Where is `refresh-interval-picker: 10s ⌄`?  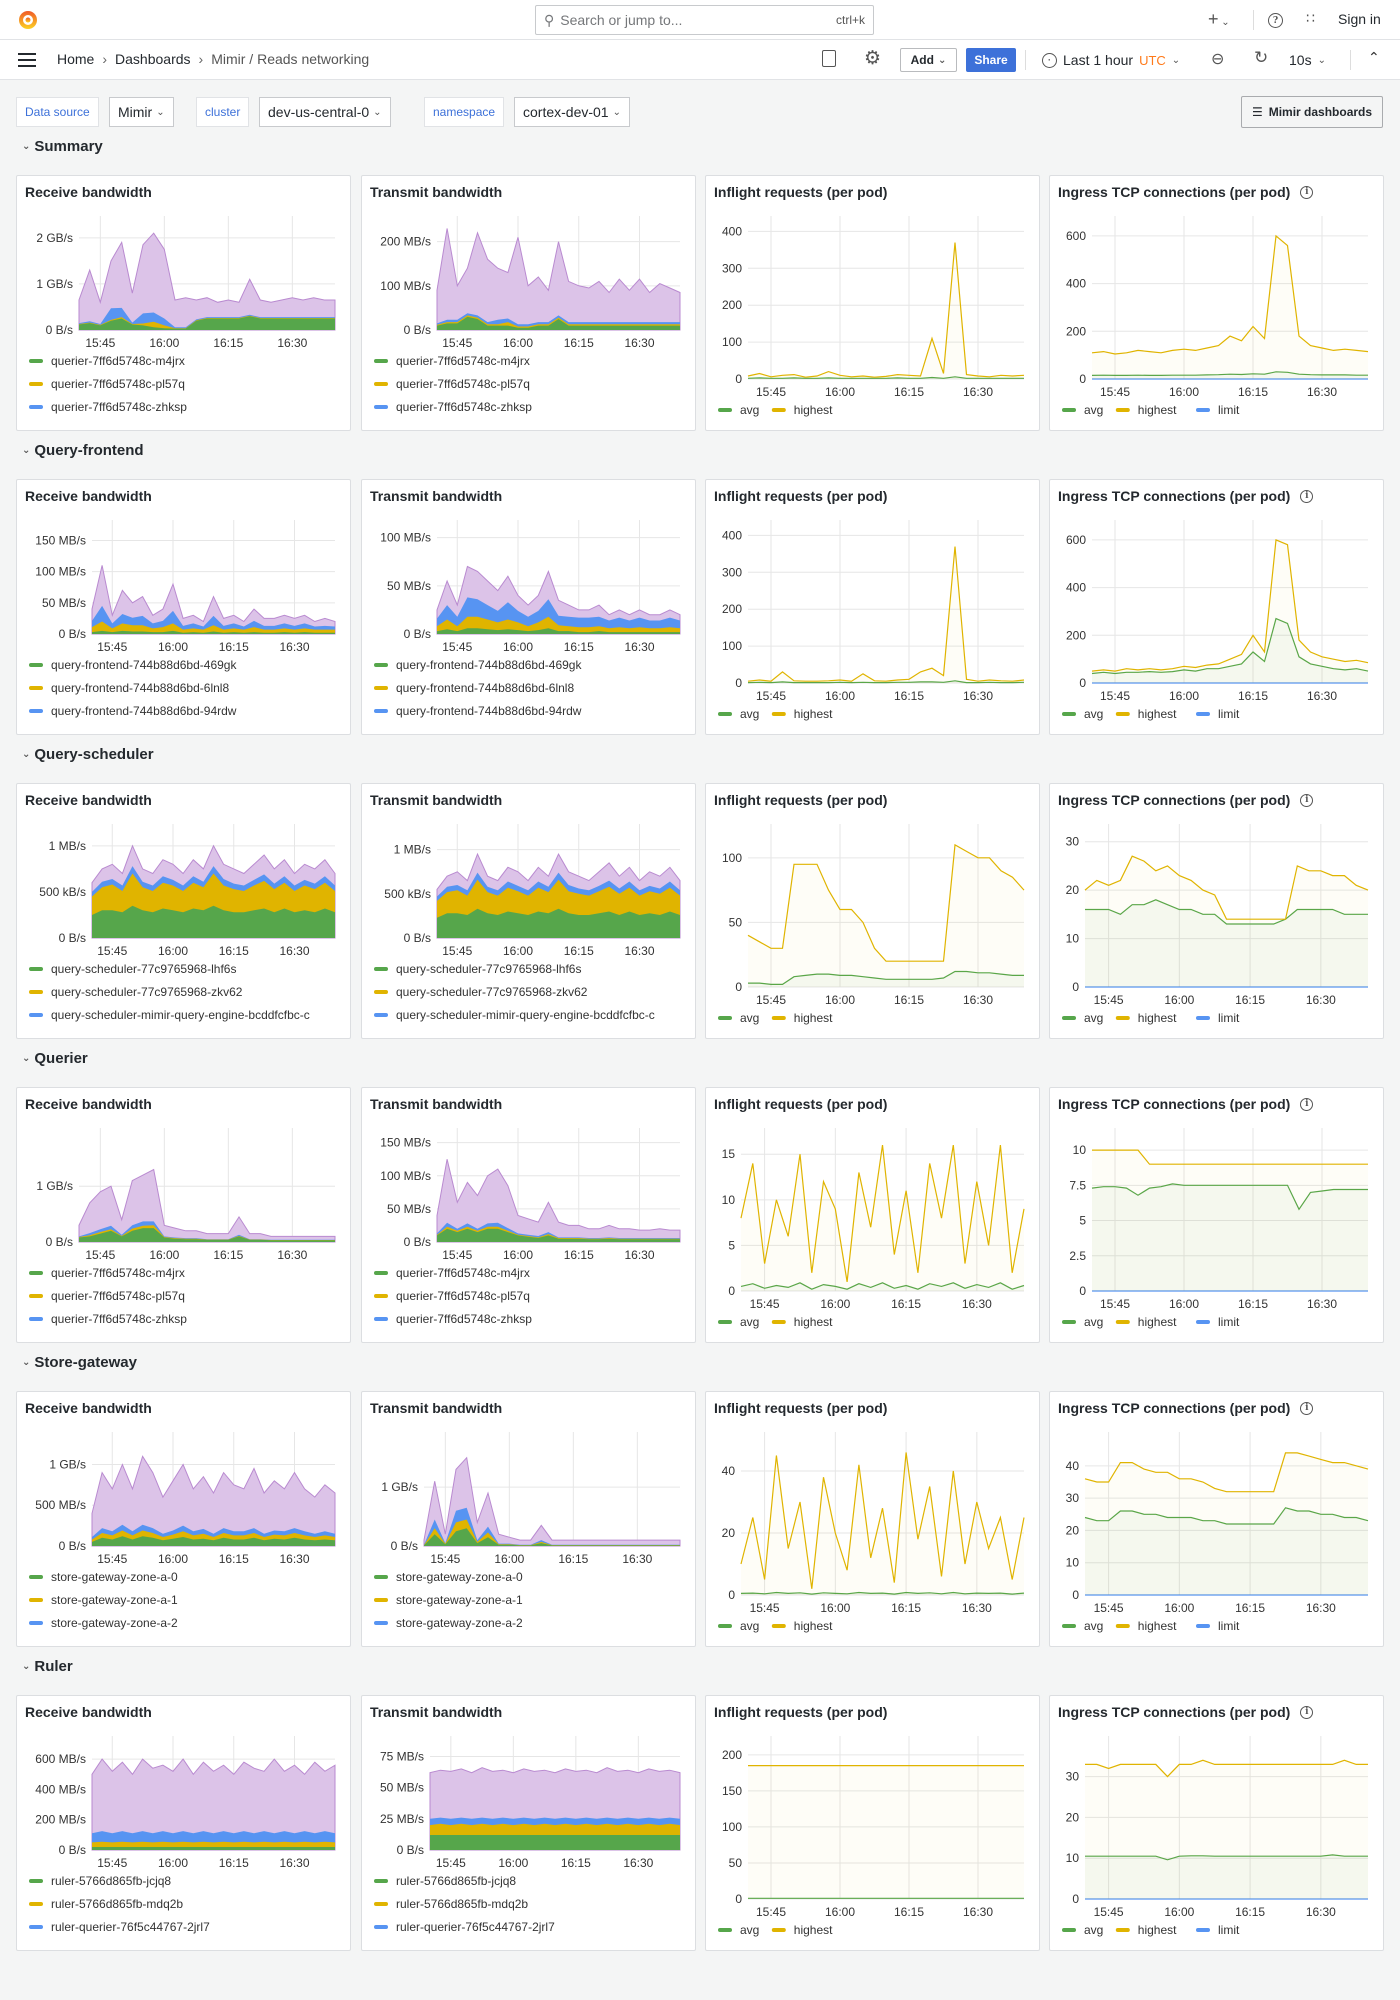
refresh-interval-picker: 10s ⌄ is located at coordinates (1307, 60).